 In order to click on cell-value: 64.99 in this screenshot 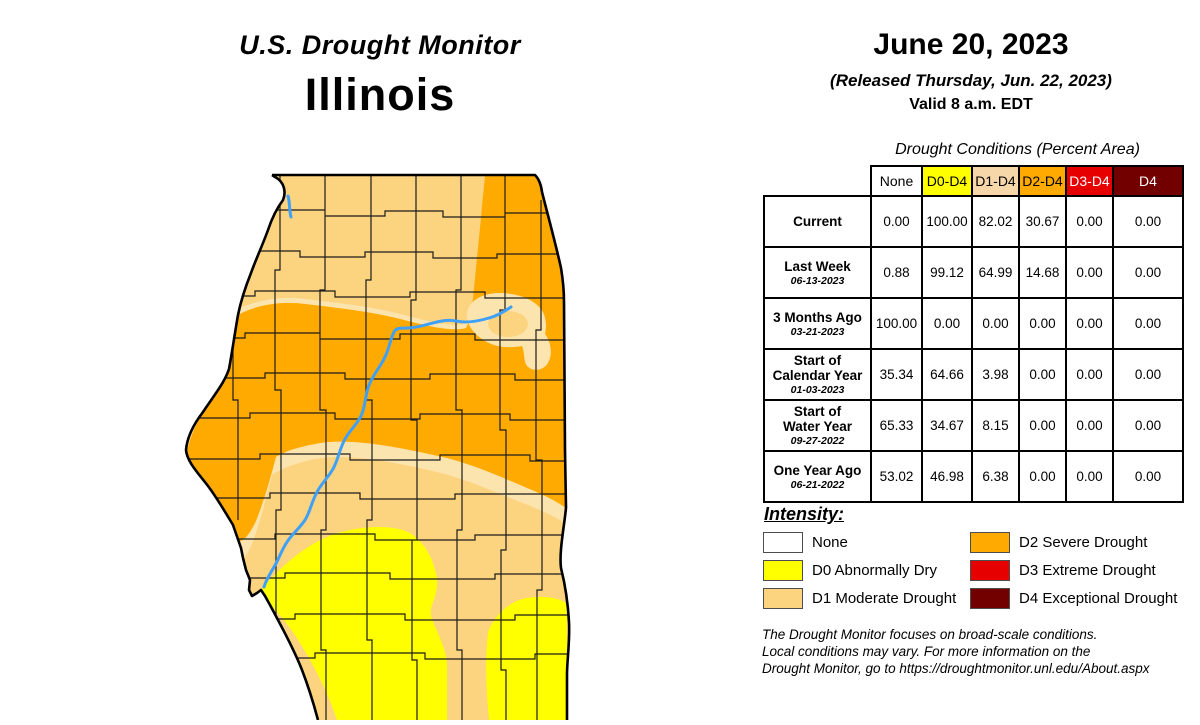, I will do `click(995, 272)`.